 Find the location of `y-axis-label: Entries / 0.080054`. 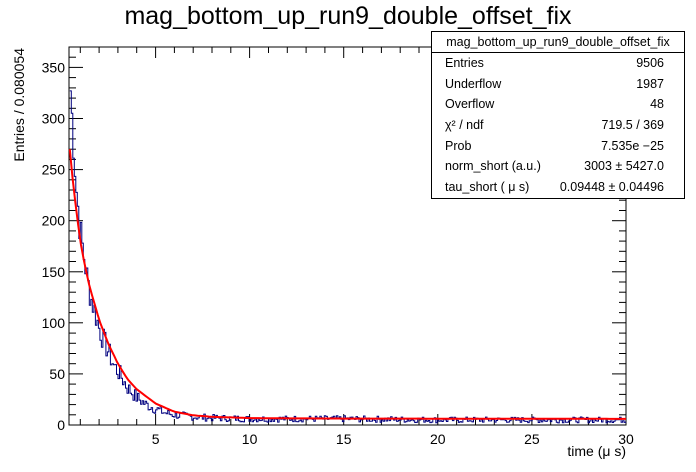

y-axis-label: Entries / 0.080054 is located at coordinates (19, 105).